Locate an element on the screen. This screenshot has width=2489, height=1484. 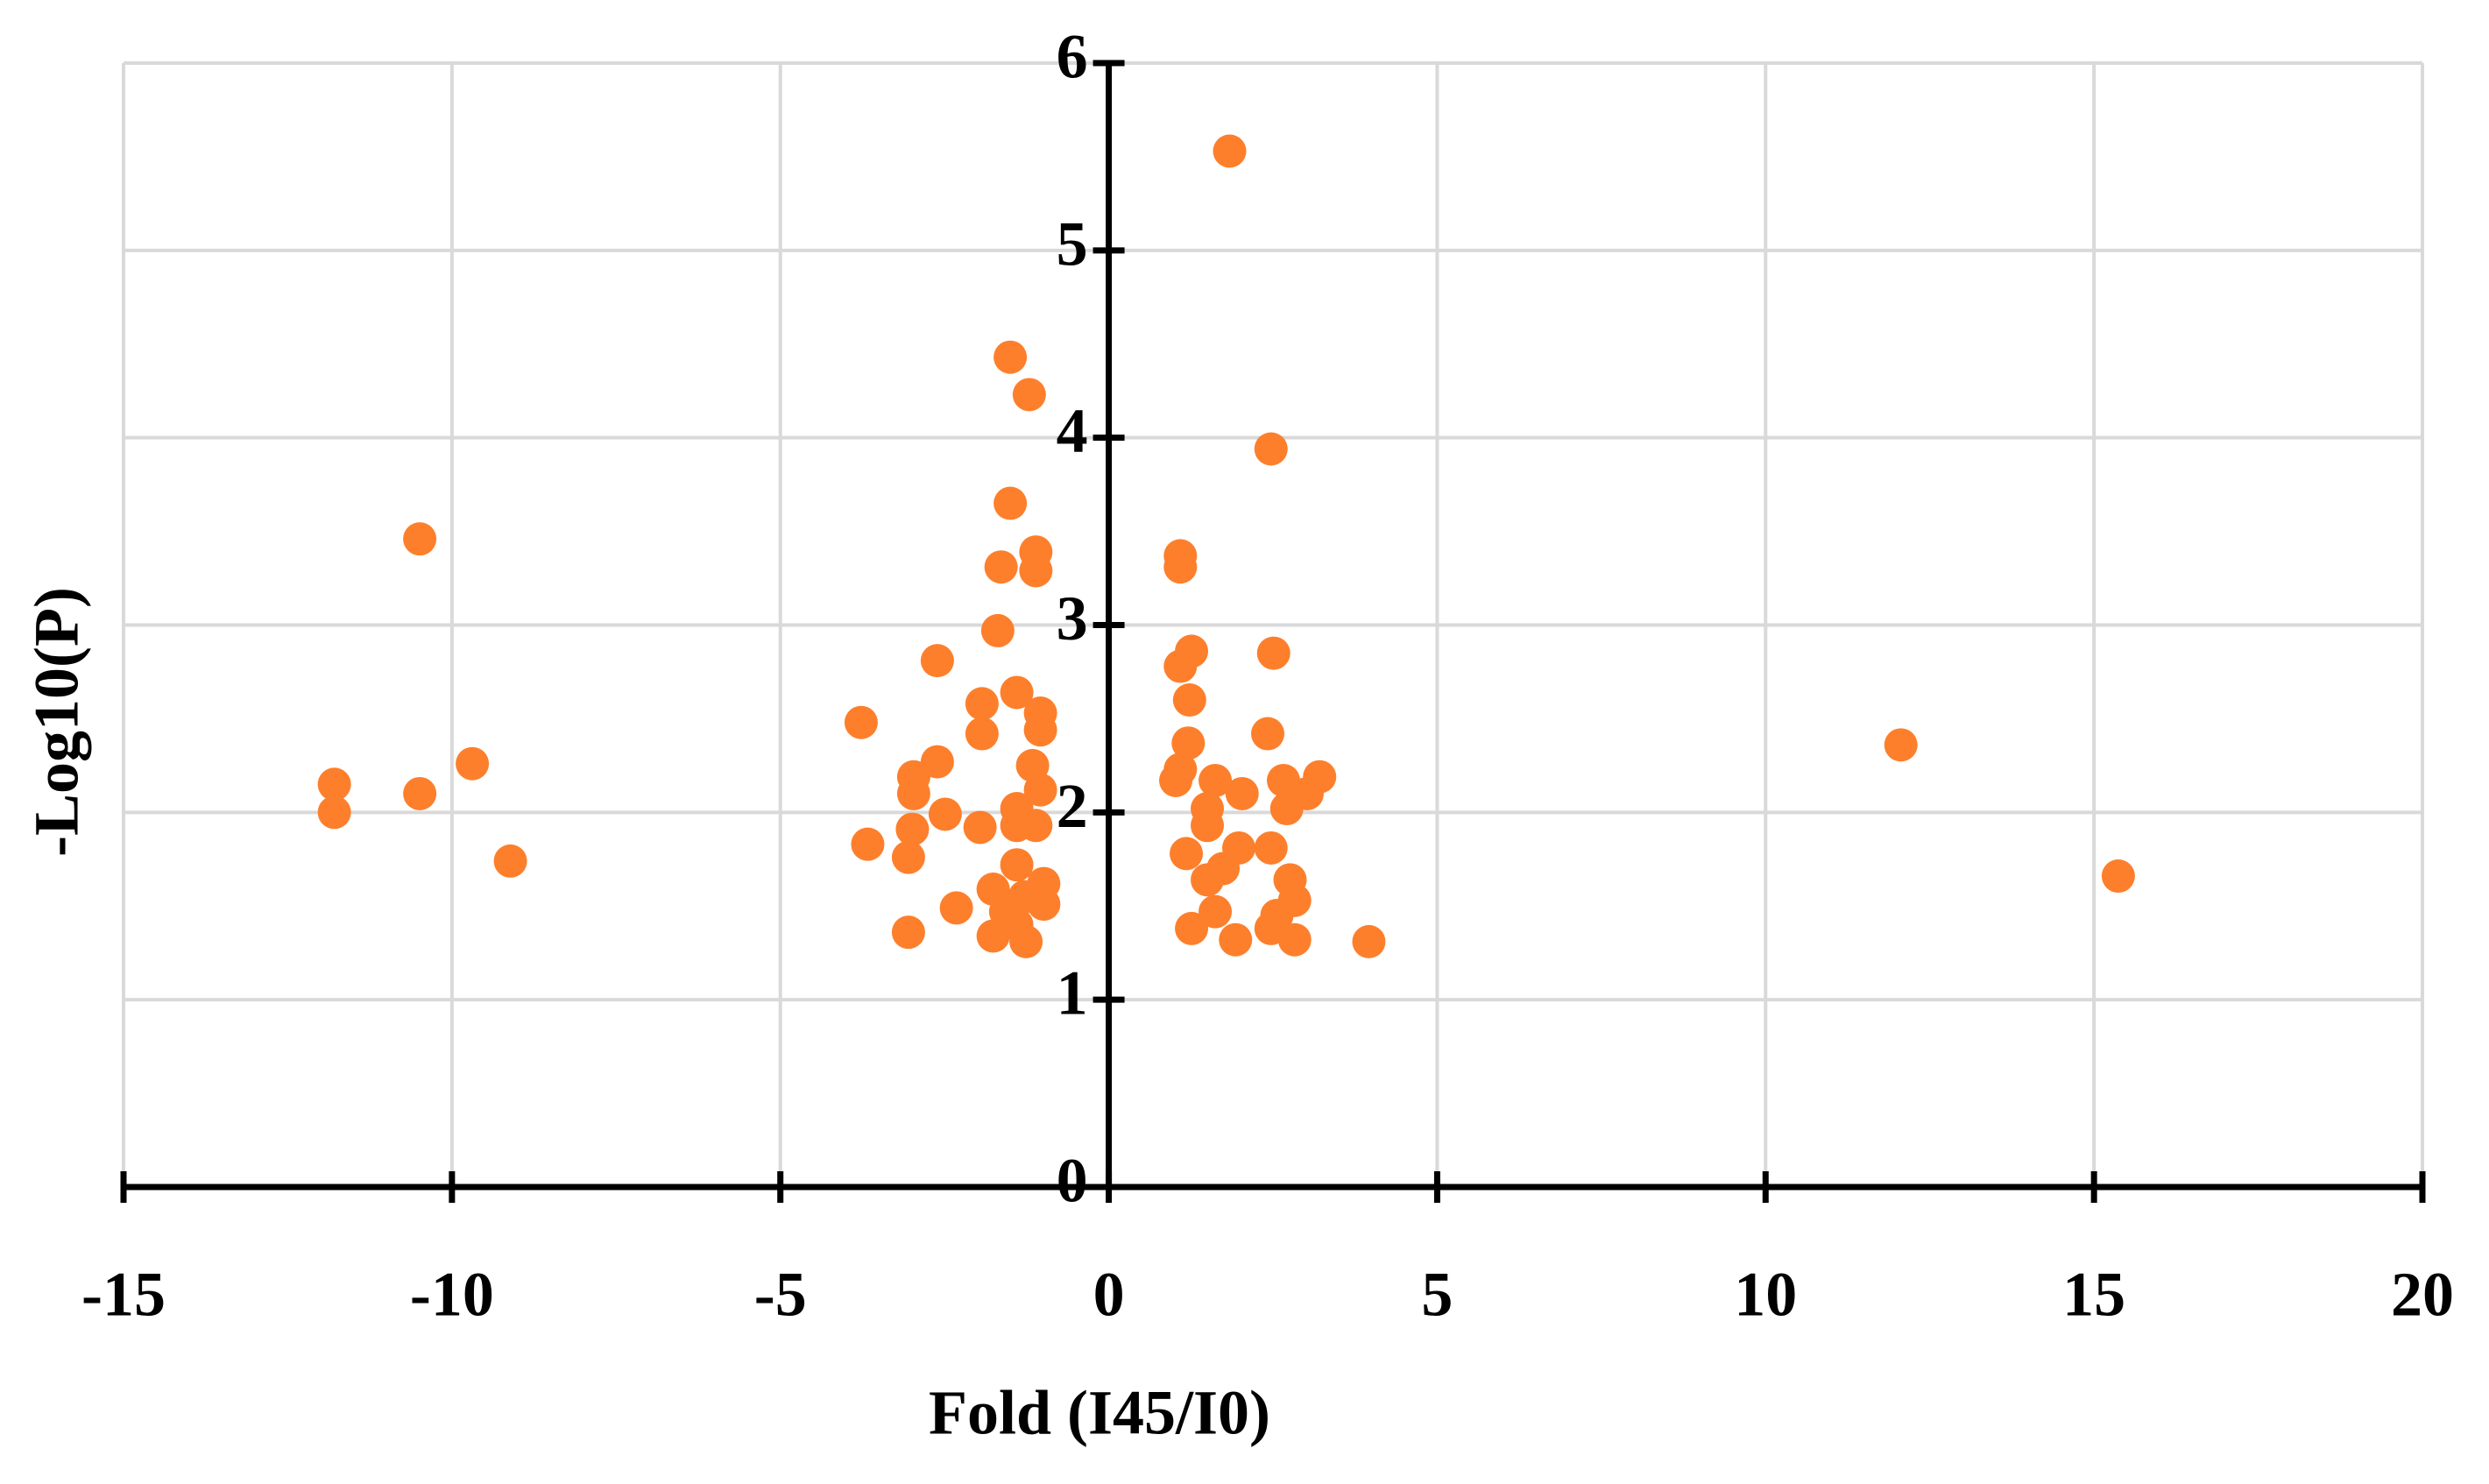
x-tick-label: 15 is located at coordinates (2093, 1295).